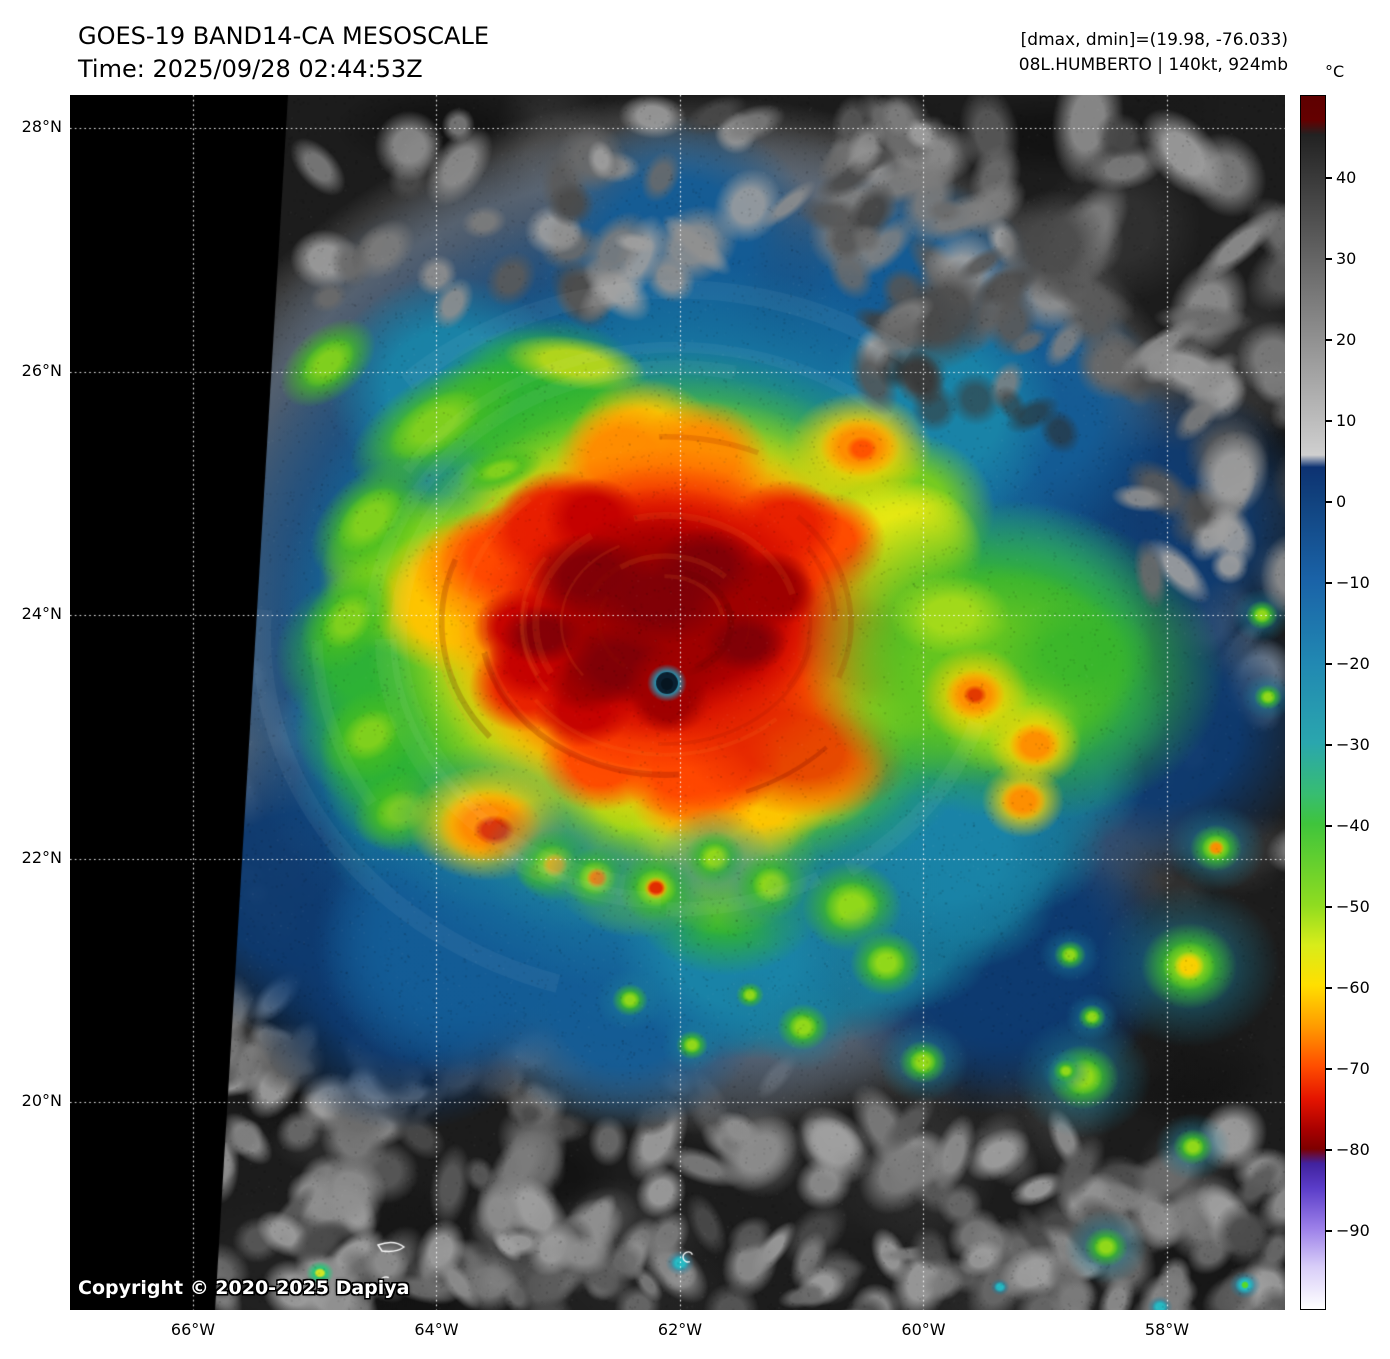  I want to click on colorbar-tick-label: 0, so click(1341, 501).